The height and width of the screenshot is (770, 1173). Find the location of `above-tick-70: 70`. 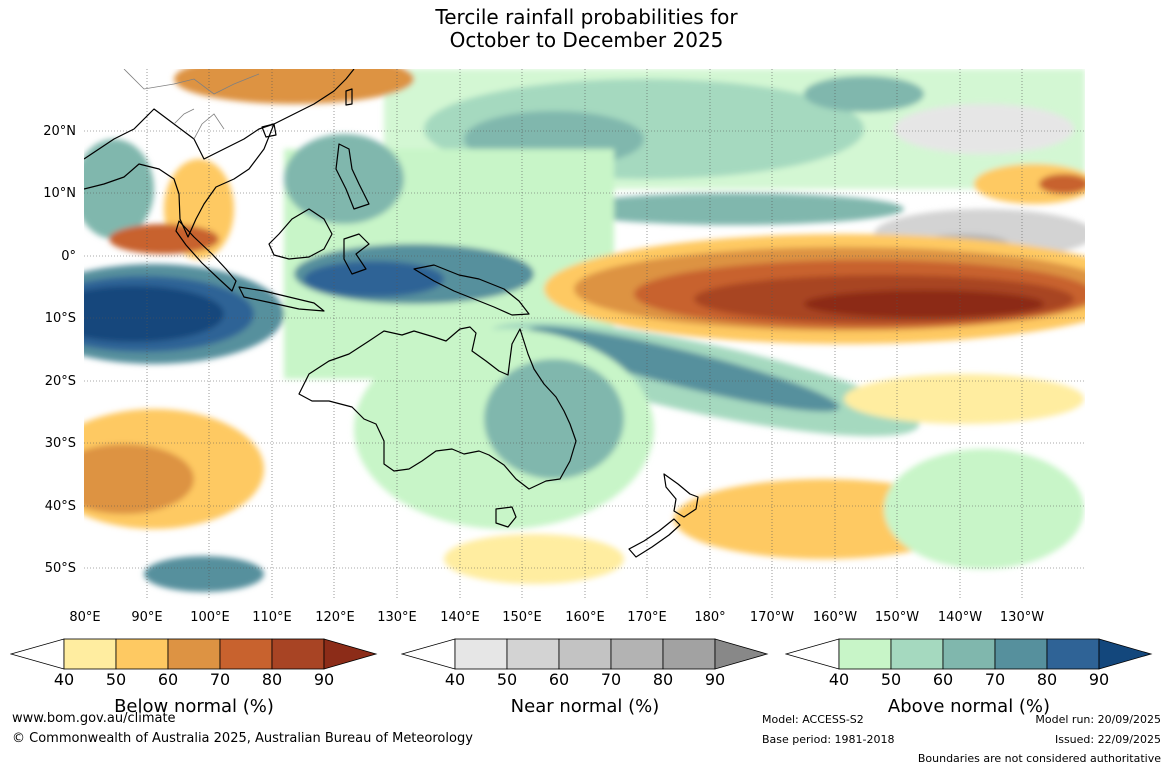

above-tick-70: 70 is located at coordinates (995, 679).